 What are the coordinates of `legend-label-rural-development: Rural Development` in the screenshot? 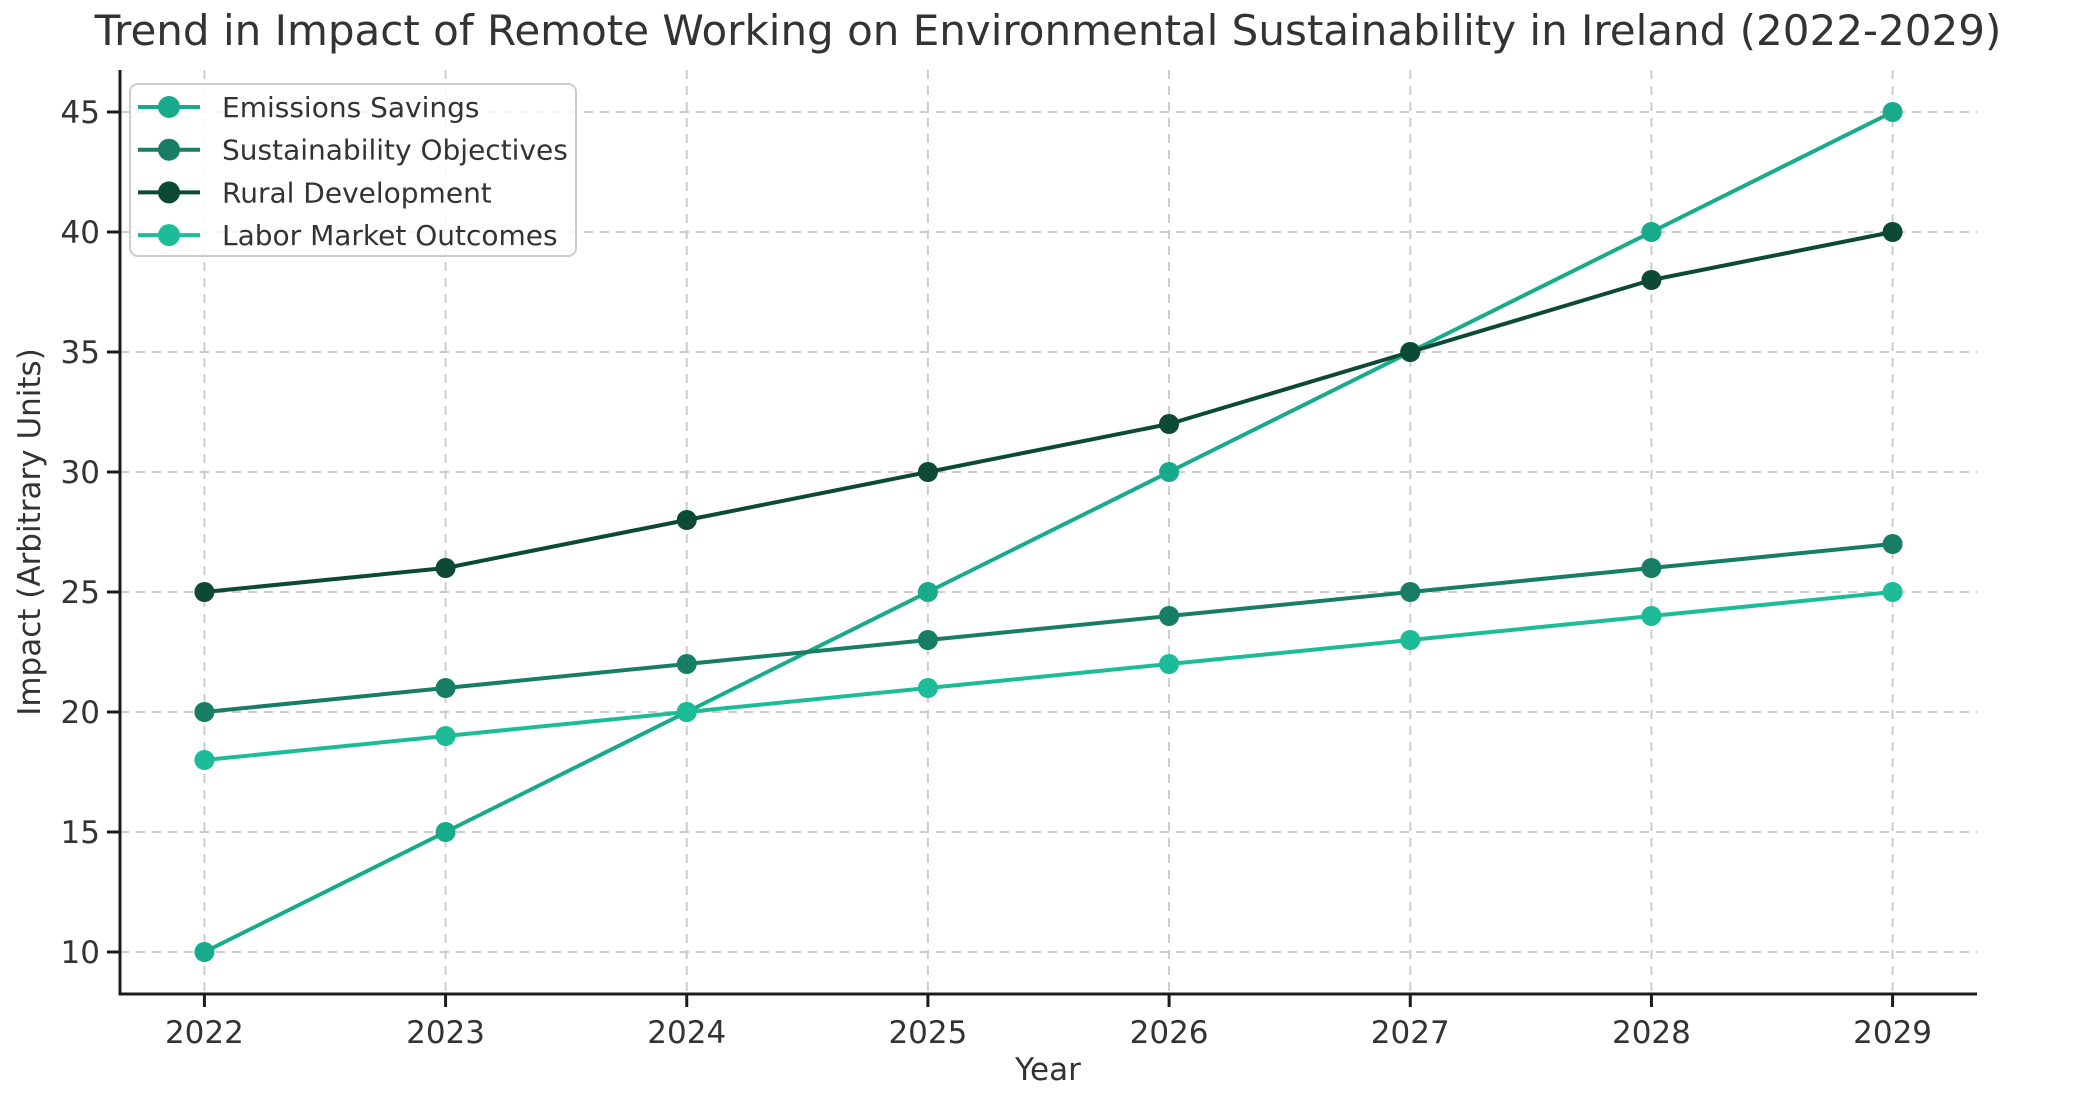 It's located at (357, 192).